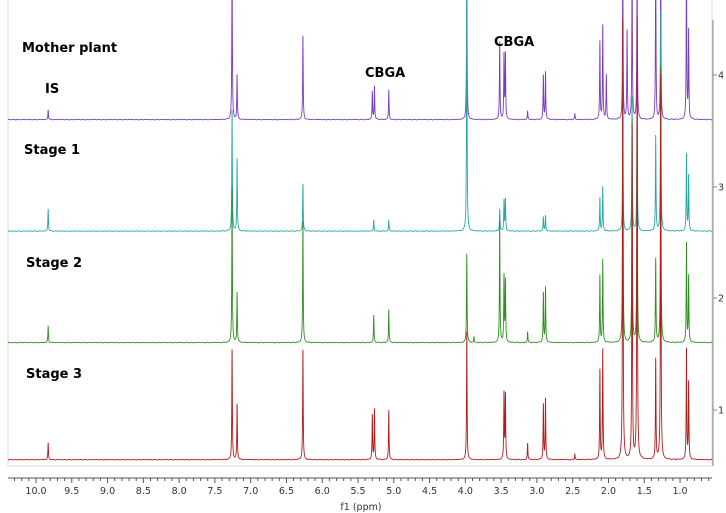 This screenshot has width=726, height=513. Describe the element at coordinates (721, 76) in the screenshot. I see `y-tick-label: 4` at that location.